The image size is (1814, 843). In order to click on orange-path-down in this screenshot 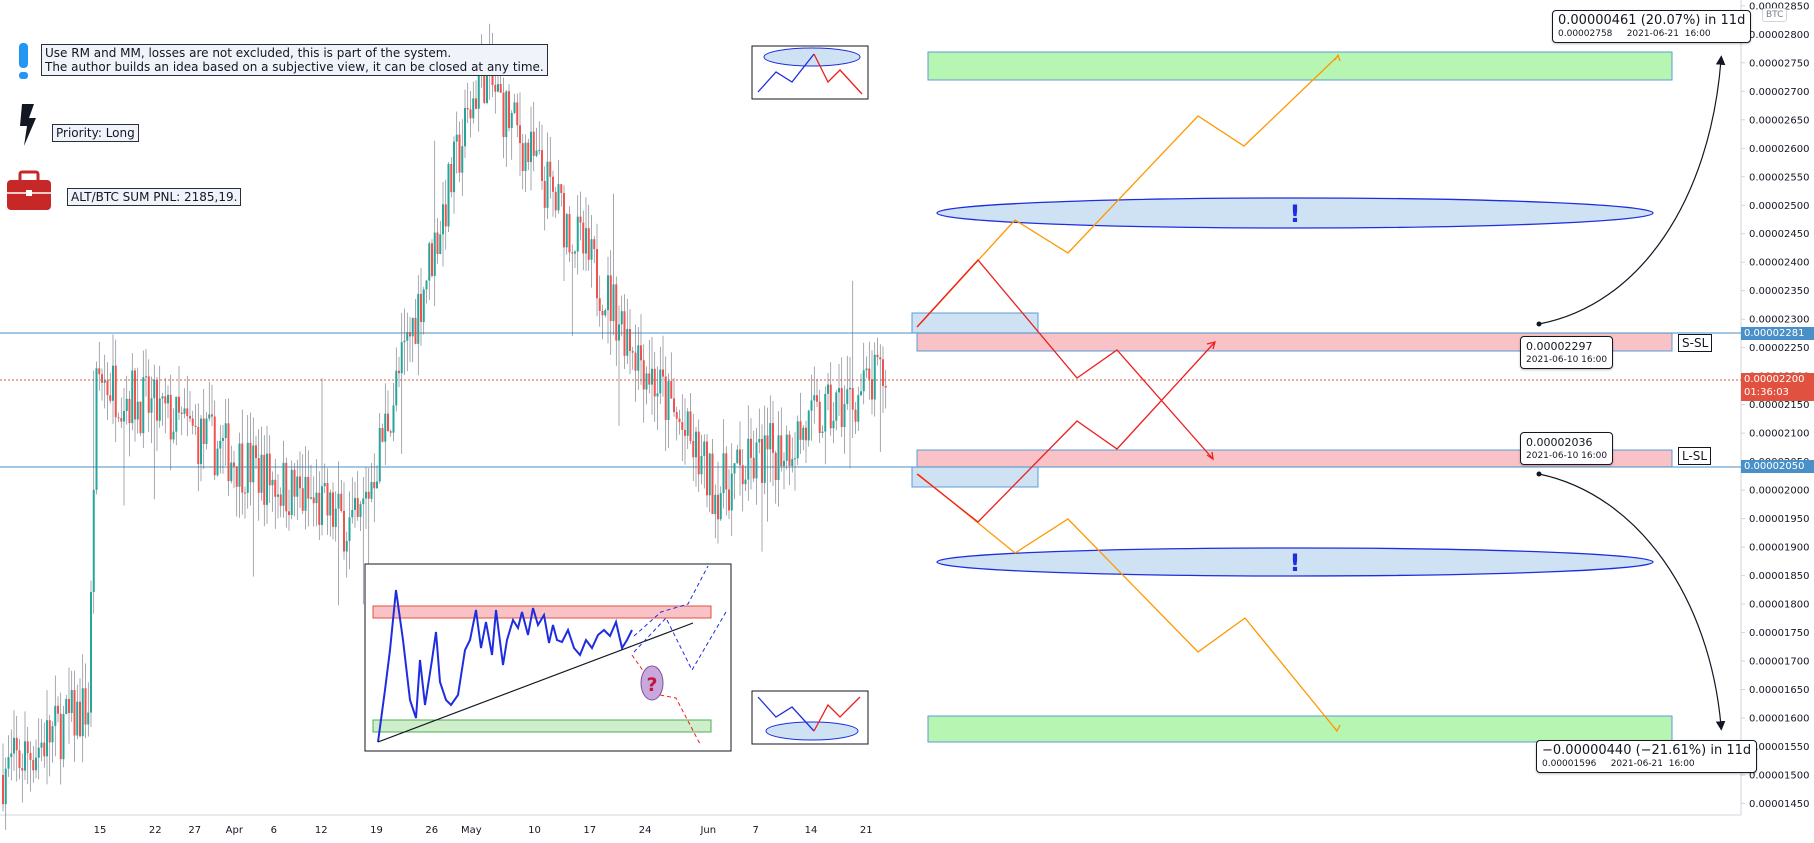, I will do `click(1127, 602)`.